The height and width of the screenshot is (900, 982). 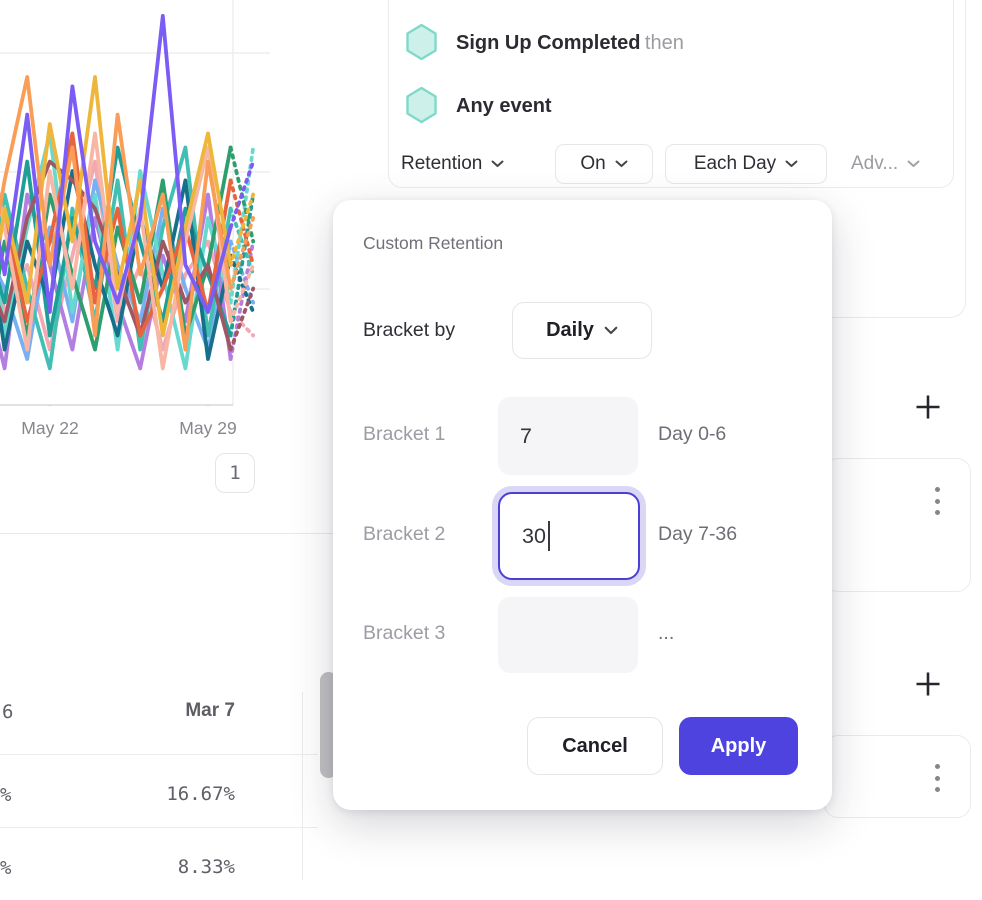 I want to click on on-dropdown: On, so click(x=604, y=164).